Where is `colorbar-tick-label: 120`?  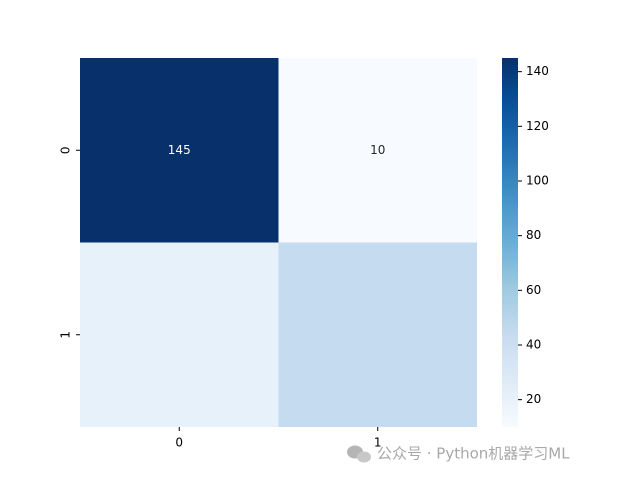
colorbar-tick-label: 120 is located at coordinates (537, 126).